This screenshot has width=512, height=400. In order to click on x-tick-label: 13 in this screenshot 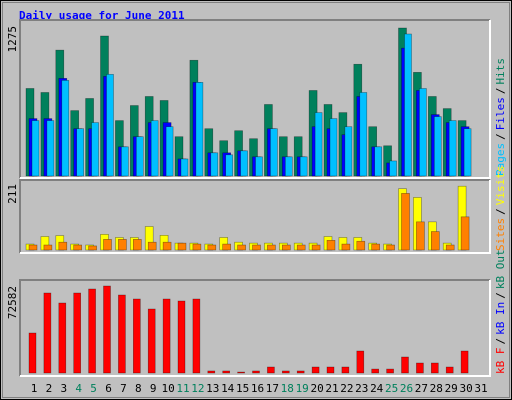, I will do `click(212, 388)`.